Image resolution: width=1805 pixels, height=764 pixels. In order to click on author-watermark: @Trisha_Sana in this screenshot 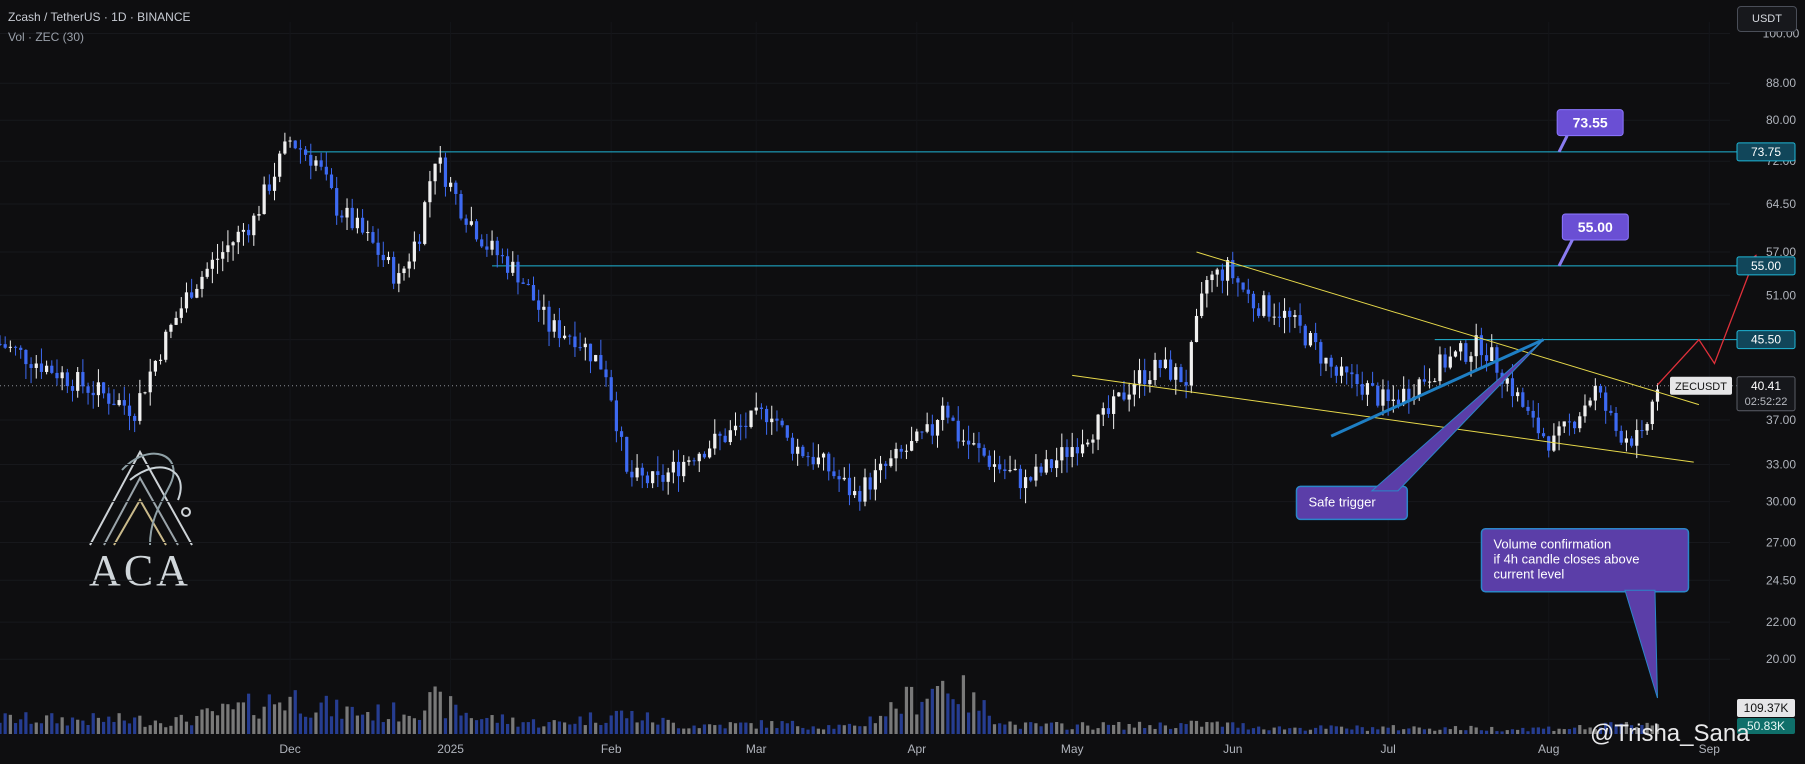, I will do `click(1670, 733)`.